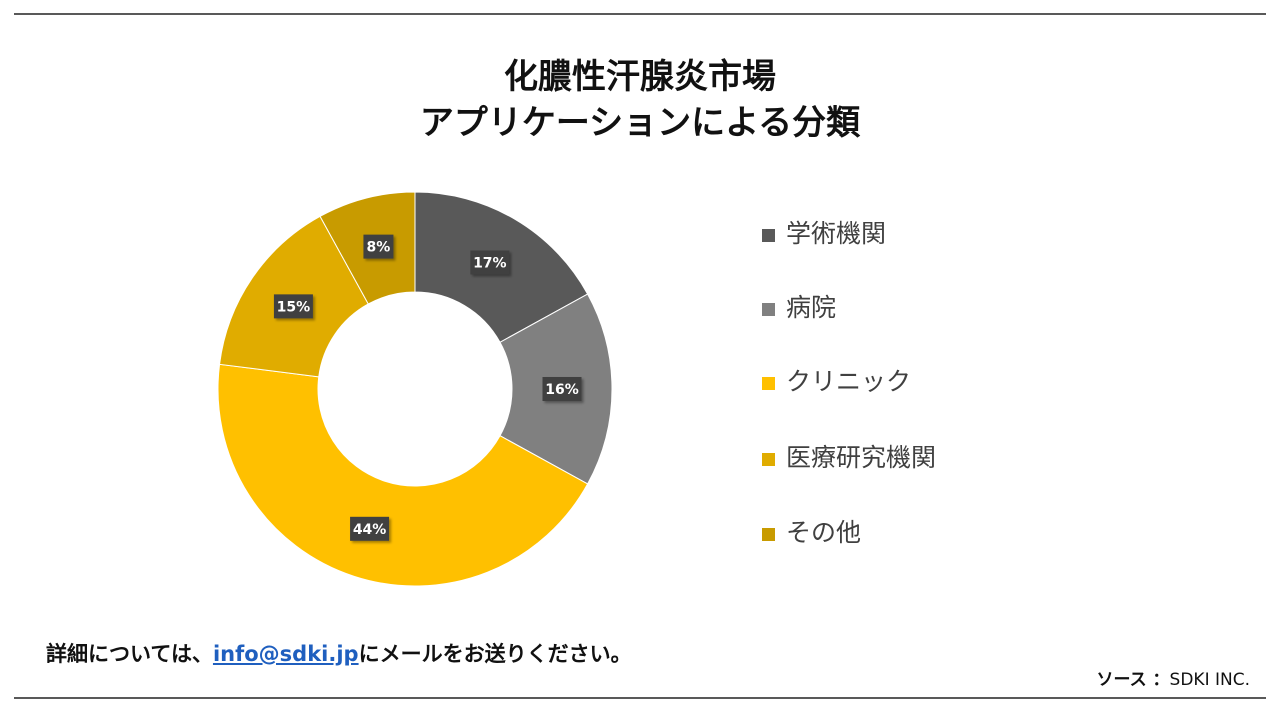 The height and width of the screenshot is (720, 1280). What do you see at coordinates (640, 698) in the screenshot?
I see `bottom-rule` at bounding box center [640, 698].